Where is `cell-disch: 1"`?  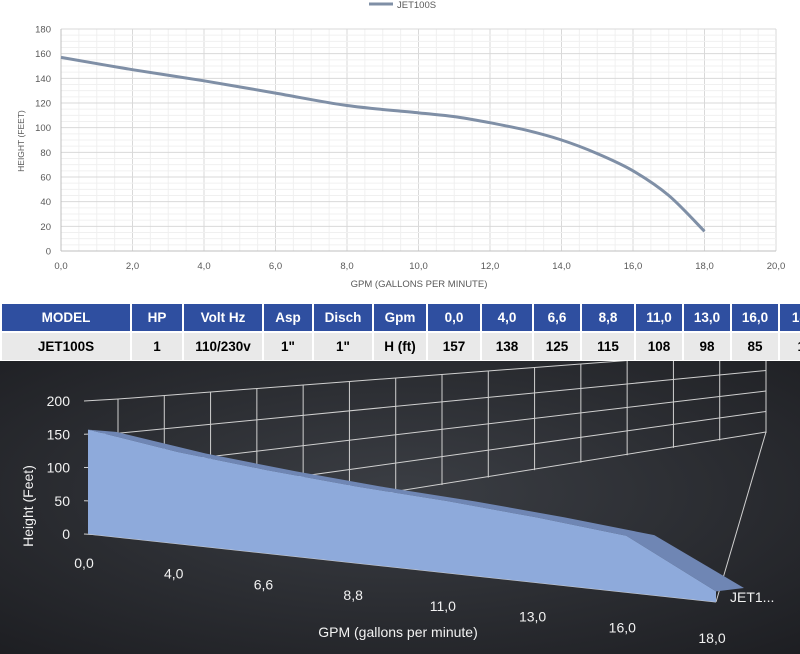
cell-disch: 1" is located at coordinates (343, 346).